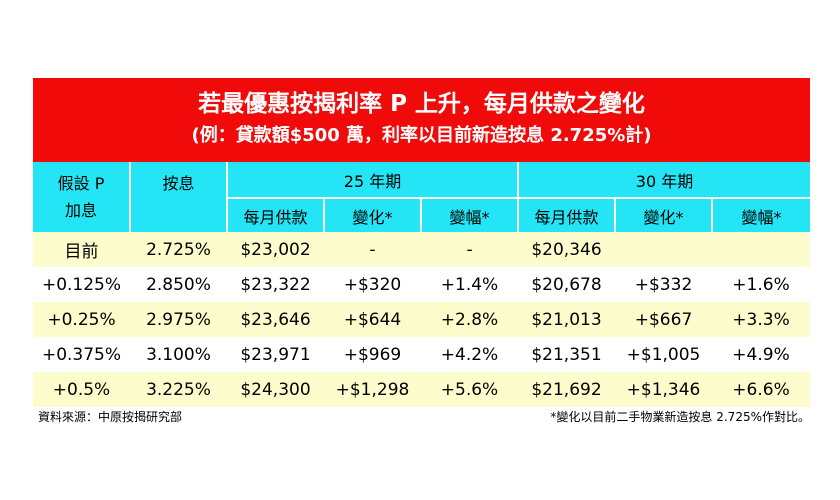 The image size is (840, 500). What do you see at coordinates (761, 215) in the screenshot?
I see `header-change-pct-30: 變幅*` at bounding box center [761, 215].